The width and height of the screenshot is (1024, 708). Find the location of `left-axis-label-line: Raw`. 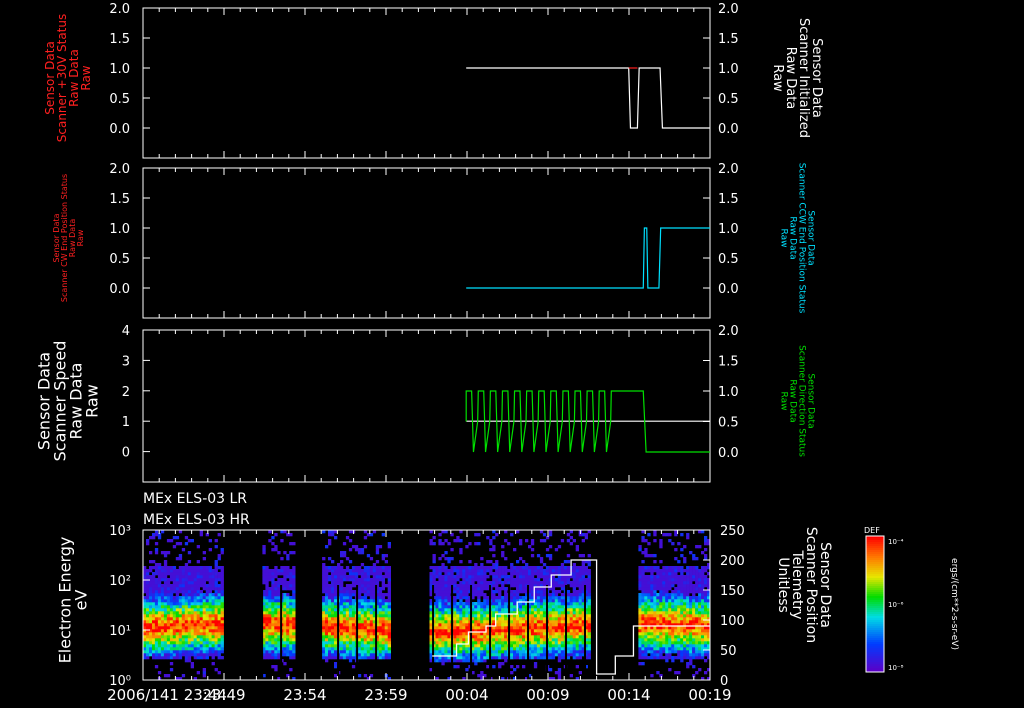

left-axis-label-line: Raw is located at coordinates (86, 77).